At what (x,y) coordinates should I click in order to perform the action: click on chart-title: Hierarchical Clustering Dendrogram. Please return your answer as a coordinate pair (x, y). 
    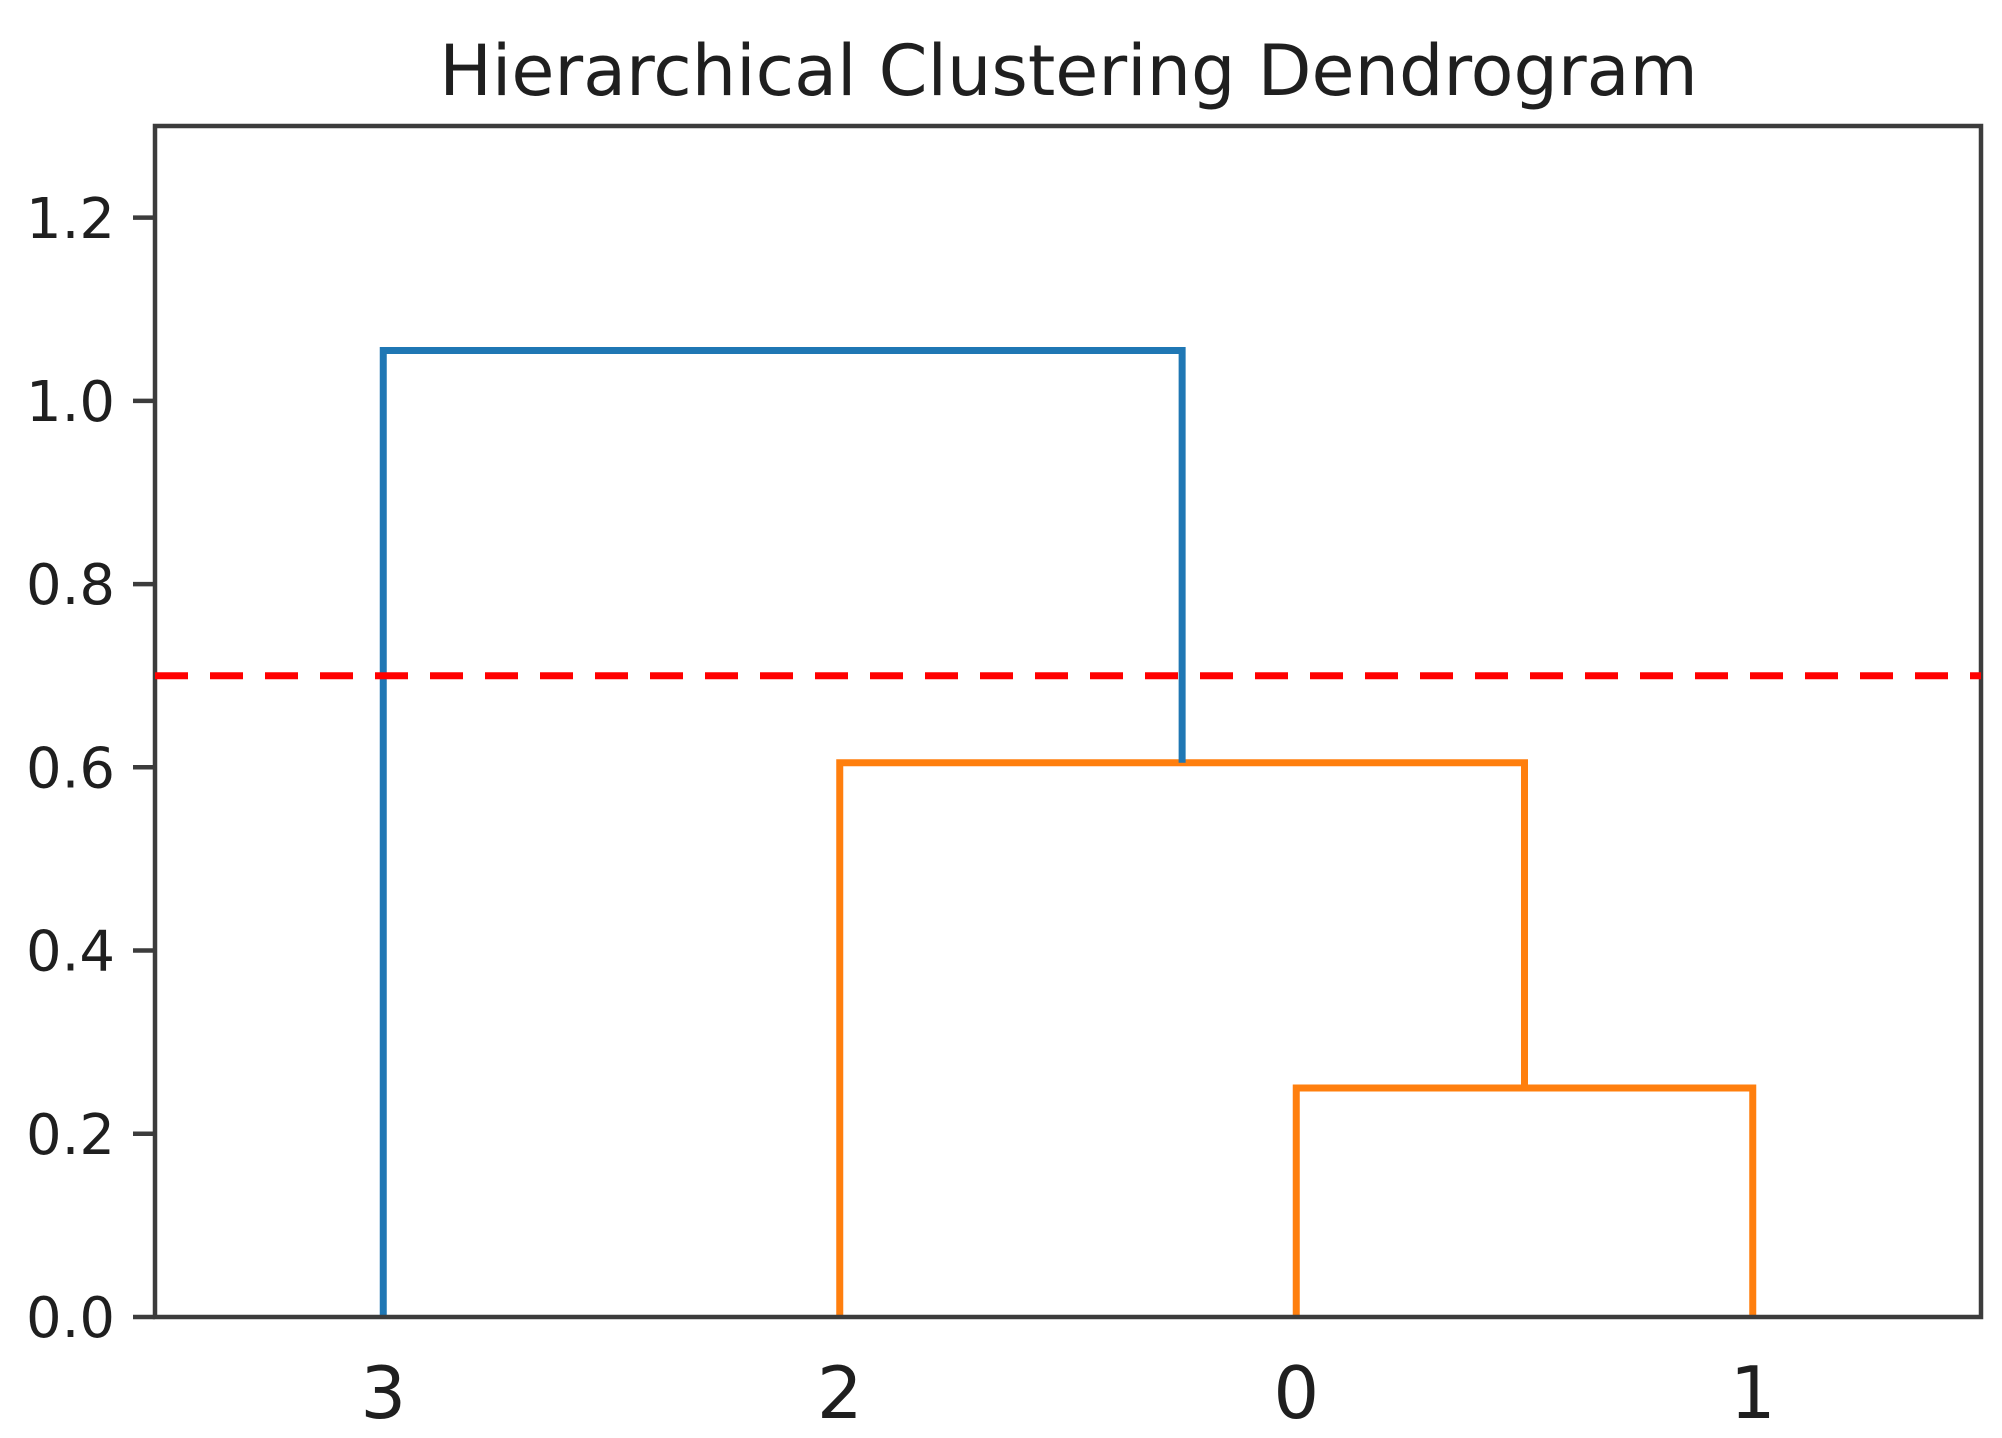
    Looking at the image, I should click on (1068, 71).